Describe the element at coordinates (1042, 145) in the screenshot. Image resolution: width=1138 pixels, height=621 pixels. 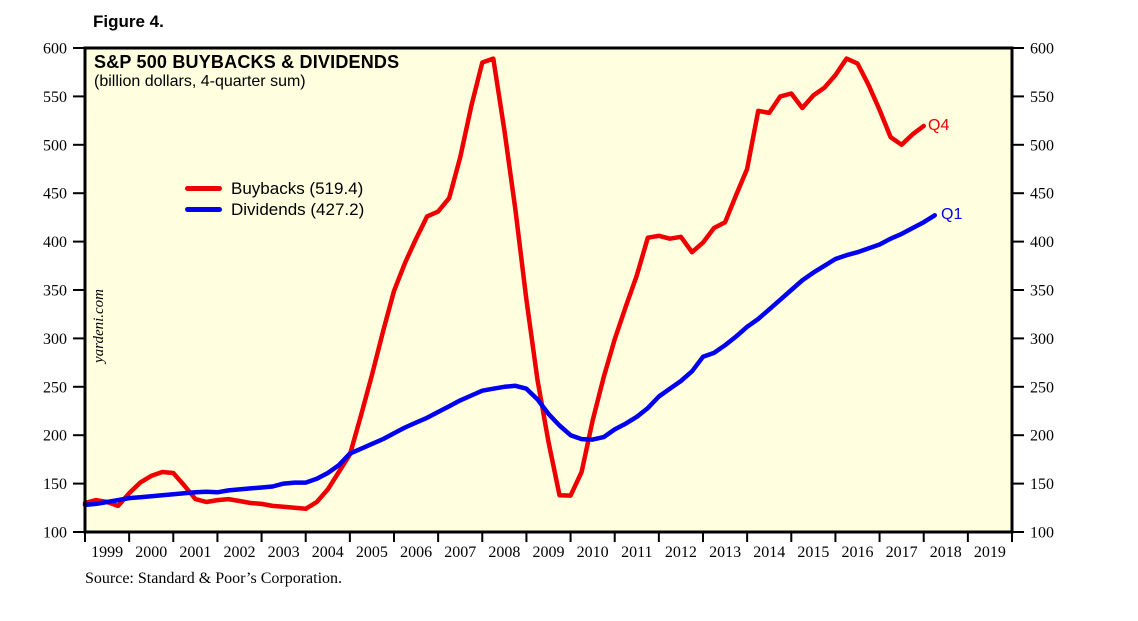
I see `y-tick-label-right: 500` at that location.